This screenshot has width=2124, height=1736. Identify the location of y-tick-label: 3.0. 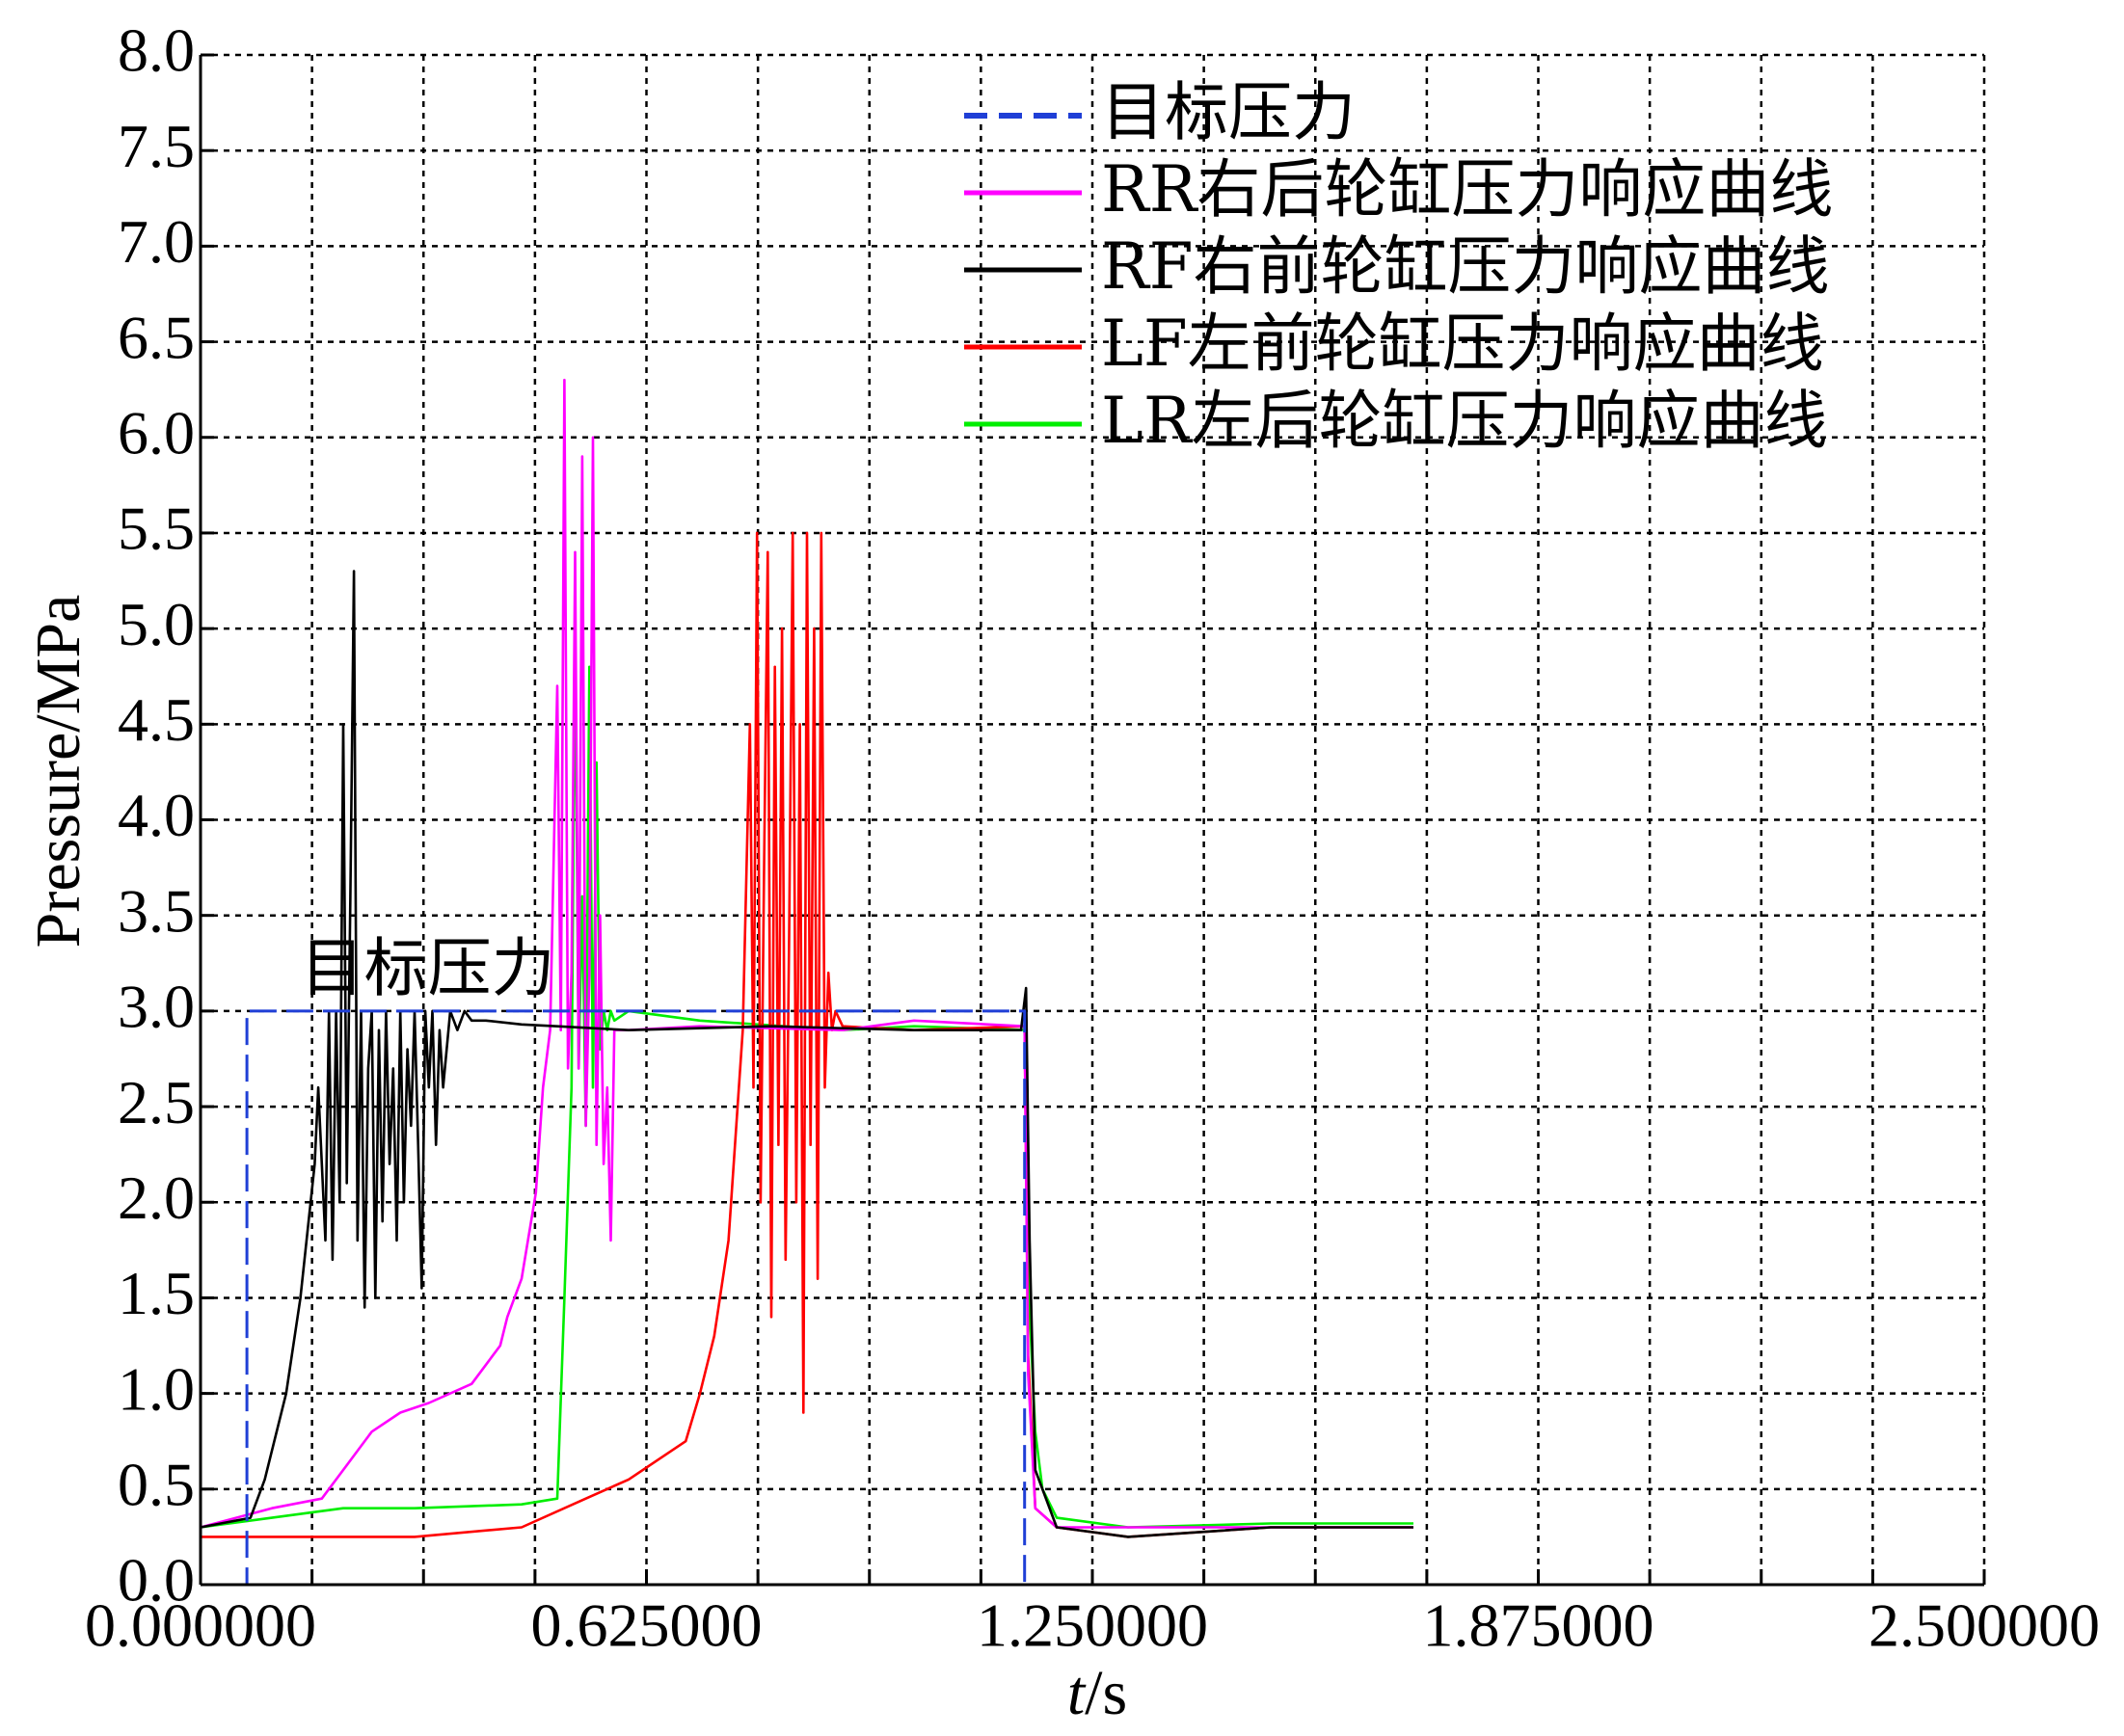
(156, 1007).